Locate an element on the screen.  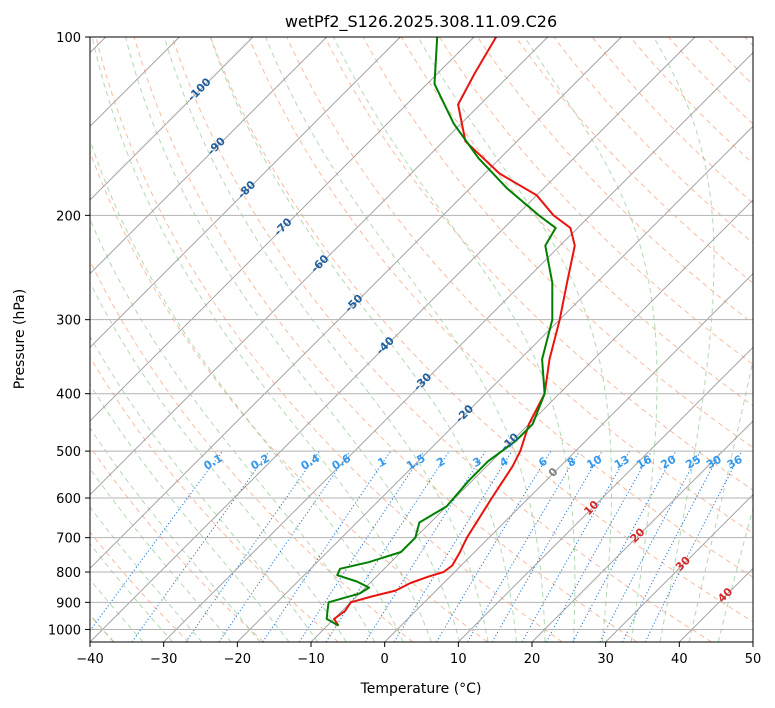
isotherm-label: -30 is located at coordinates (422, 381).